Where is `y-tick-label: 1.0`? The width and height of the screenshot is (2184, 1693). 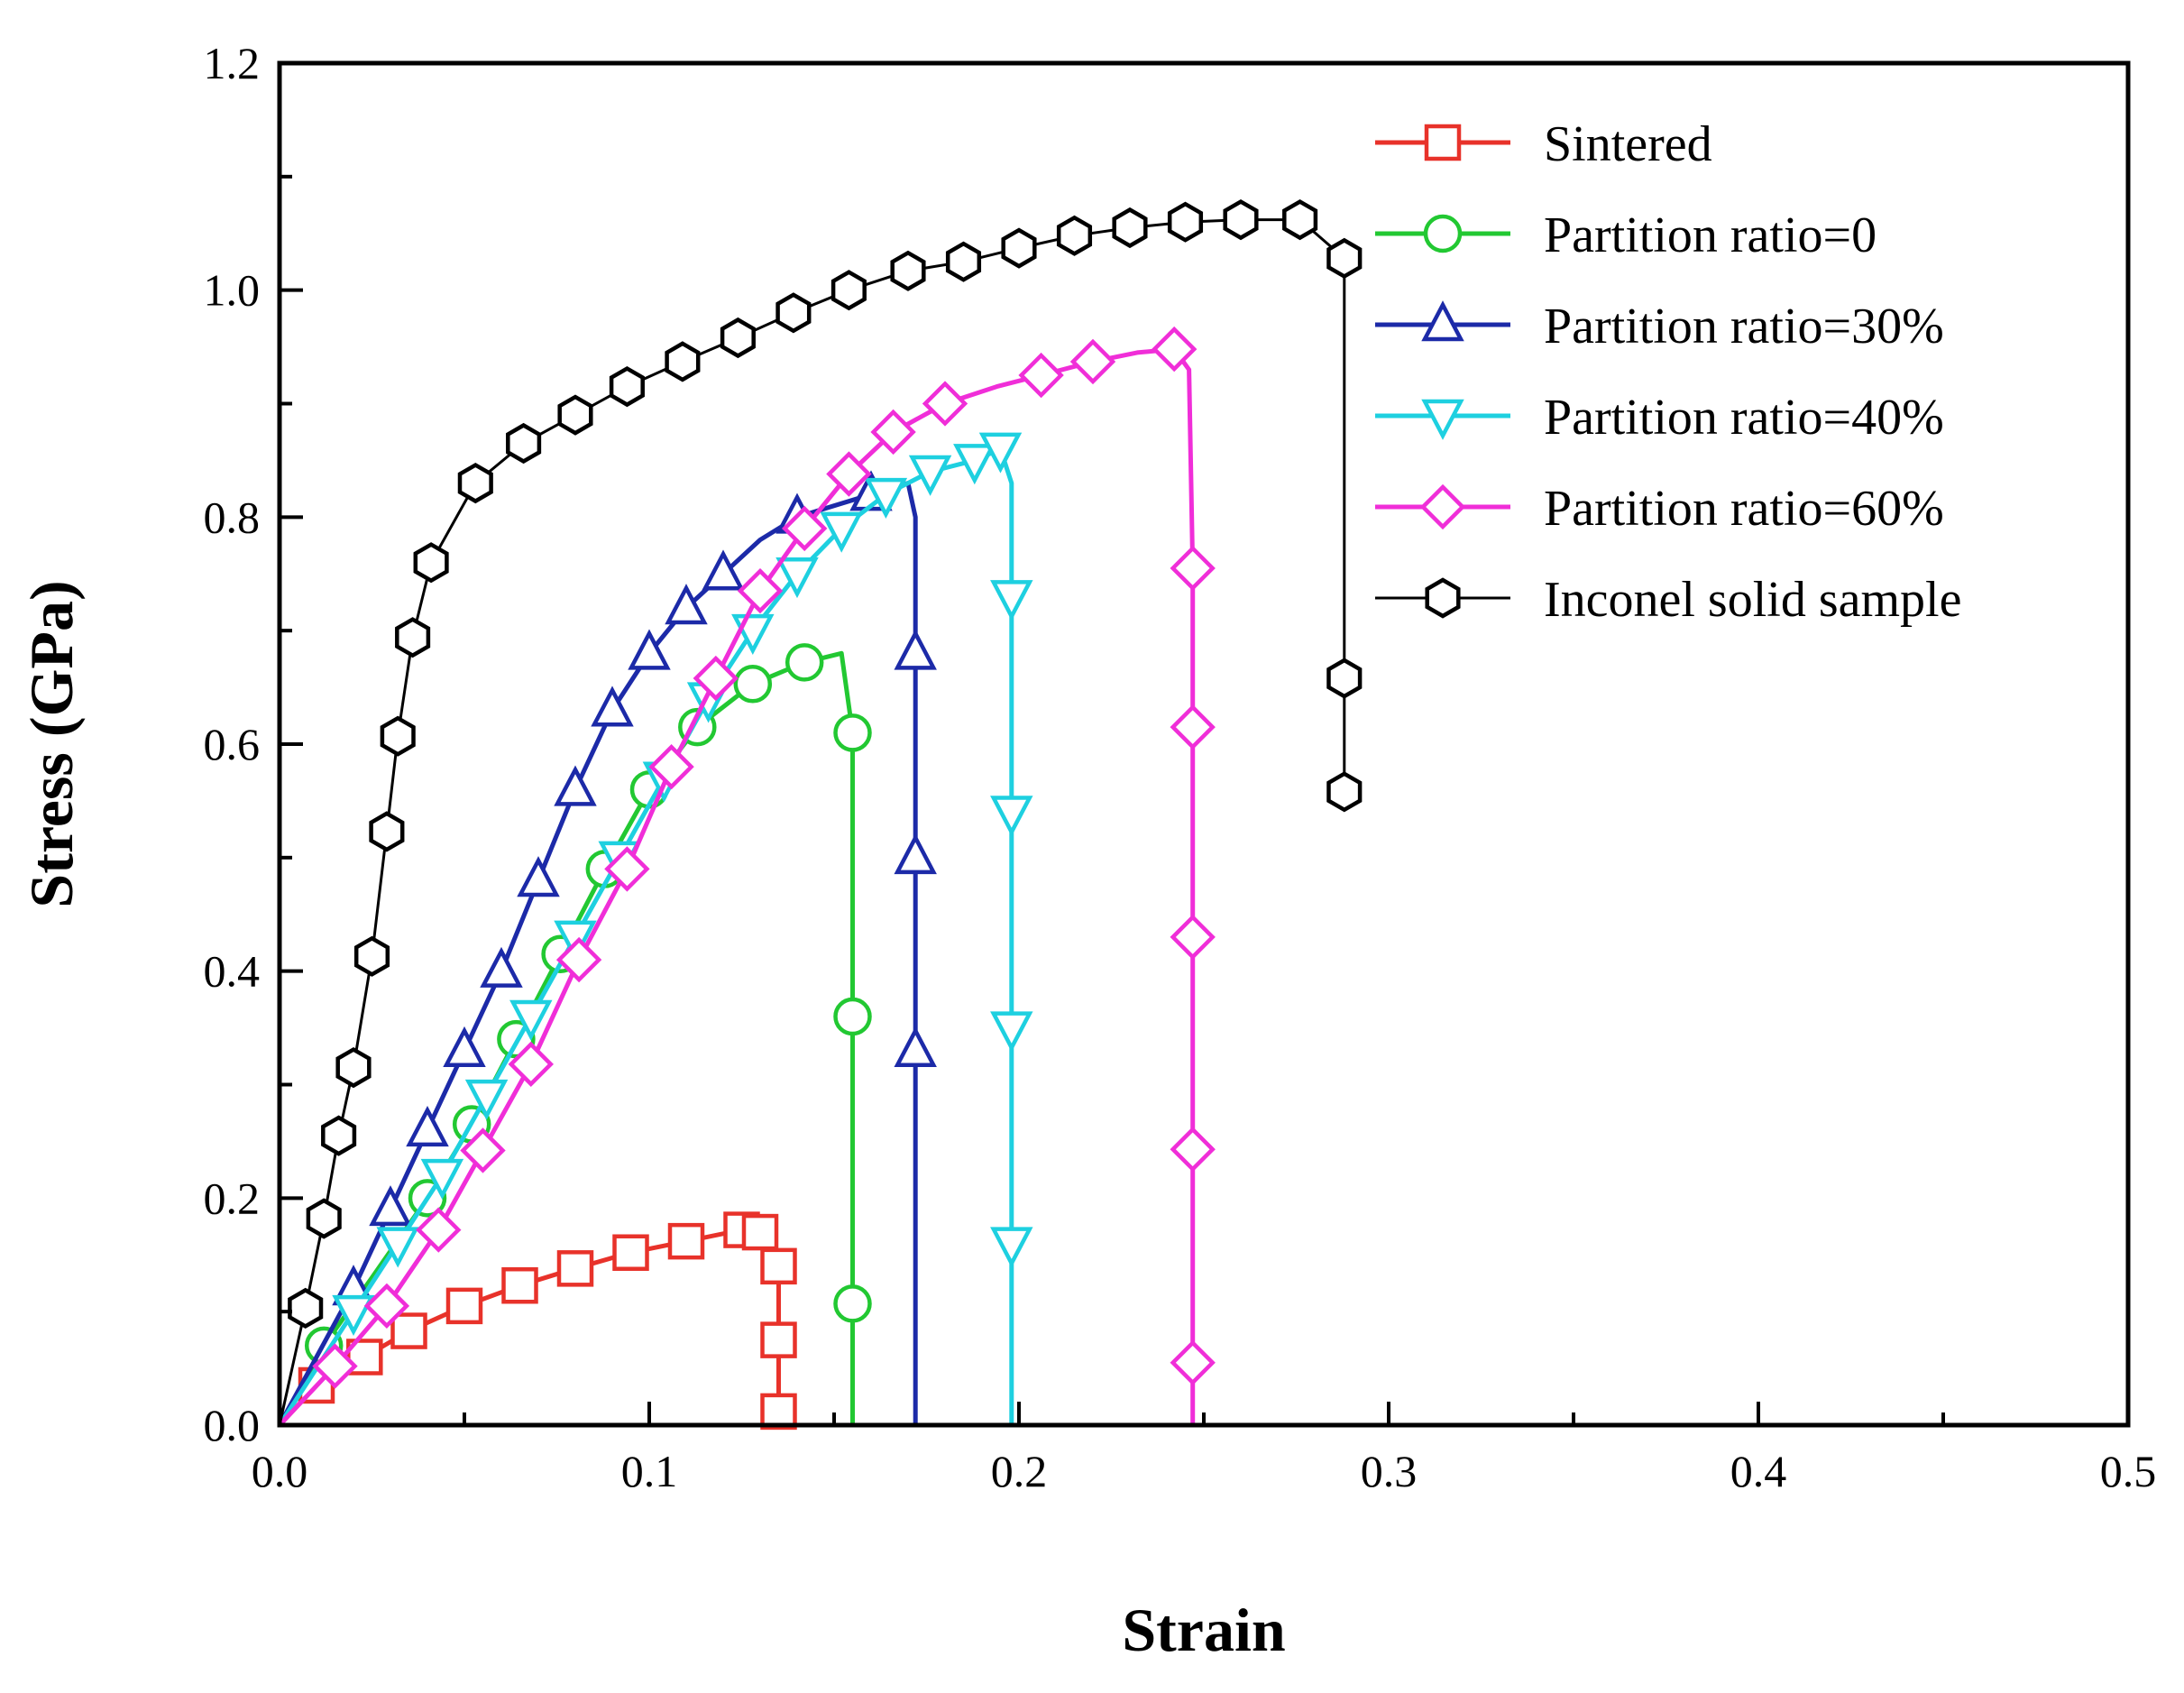
y-tick-label: 1.0 is located at coordinates (232, 290).